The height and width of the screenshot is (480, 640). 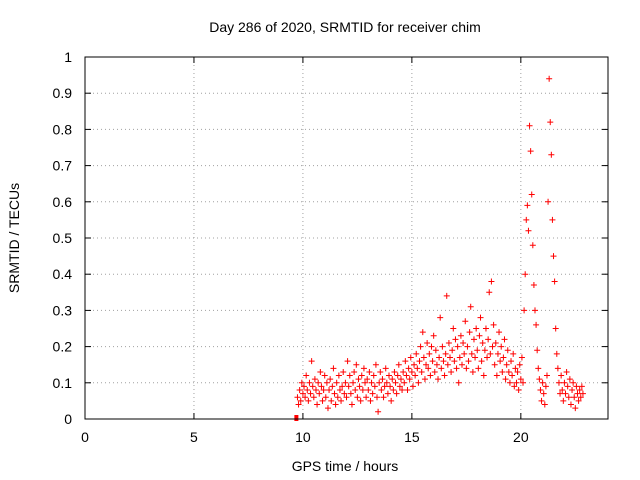 What do you see at coordinates (521, 437) in the screenshot?
I see `x-tick-label: 20` at bounding box center [521, 437].